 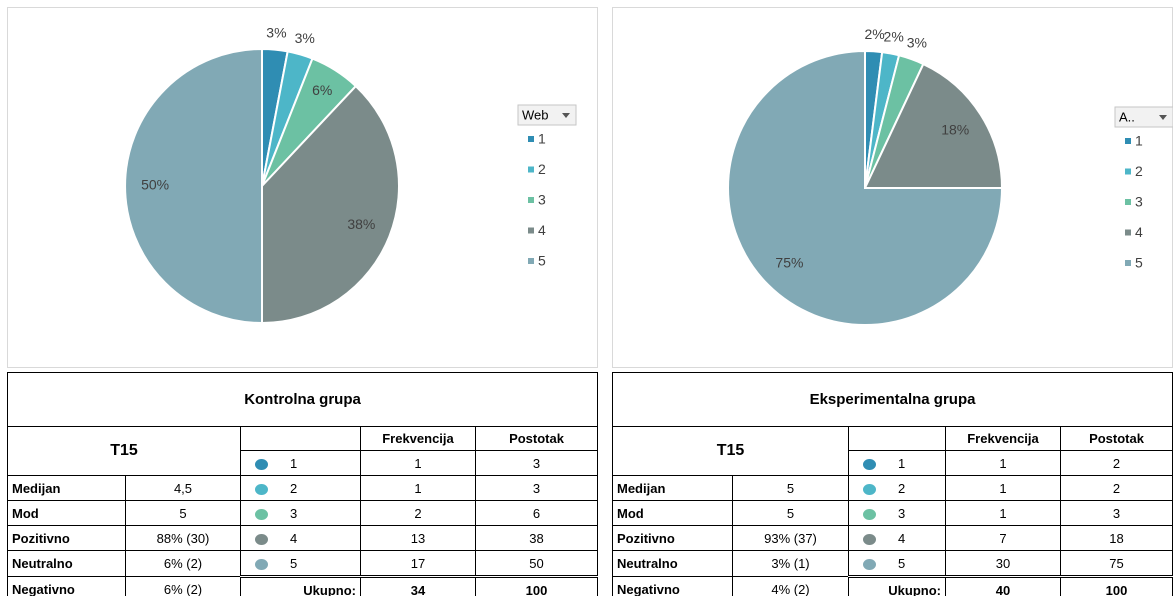 I want to click on table-title: Eksperimentalna grupa, so click(x=892, y=399).